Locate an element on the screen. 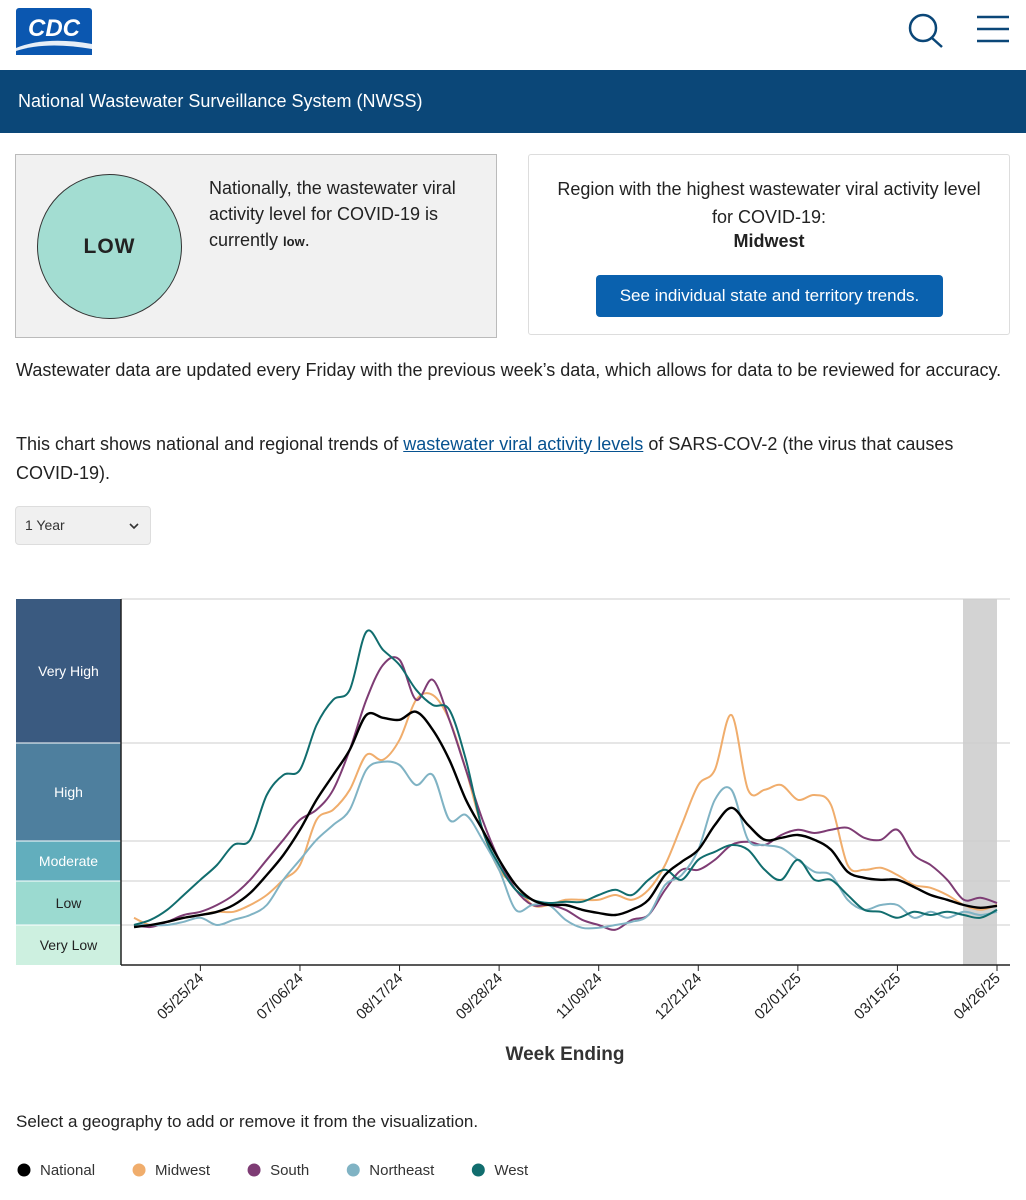  legend-label: Midwest is located at coordinates (183, 1170).